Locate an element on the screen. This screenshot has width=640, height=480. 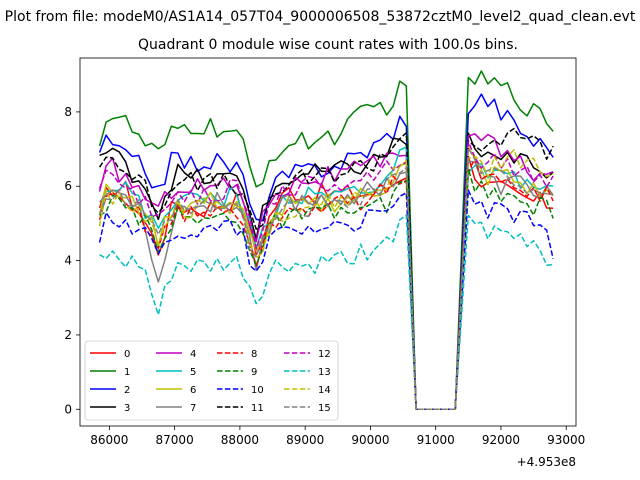
legend-label-10: 10 is located at coordinates (257, 390).